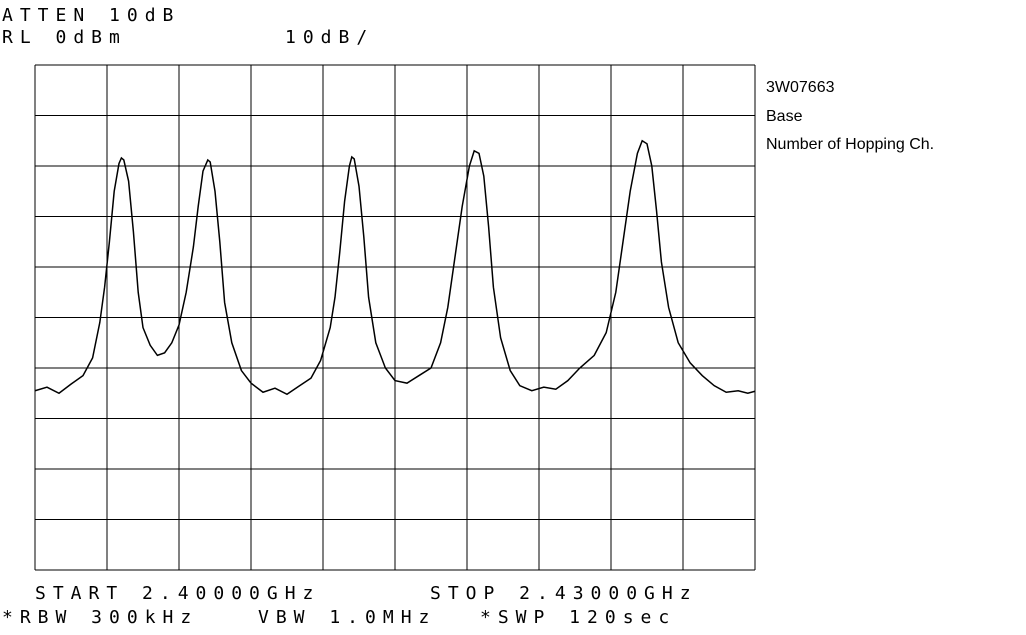  I want to click on annotation: Number of Hopping Ch., so click(850, 144).